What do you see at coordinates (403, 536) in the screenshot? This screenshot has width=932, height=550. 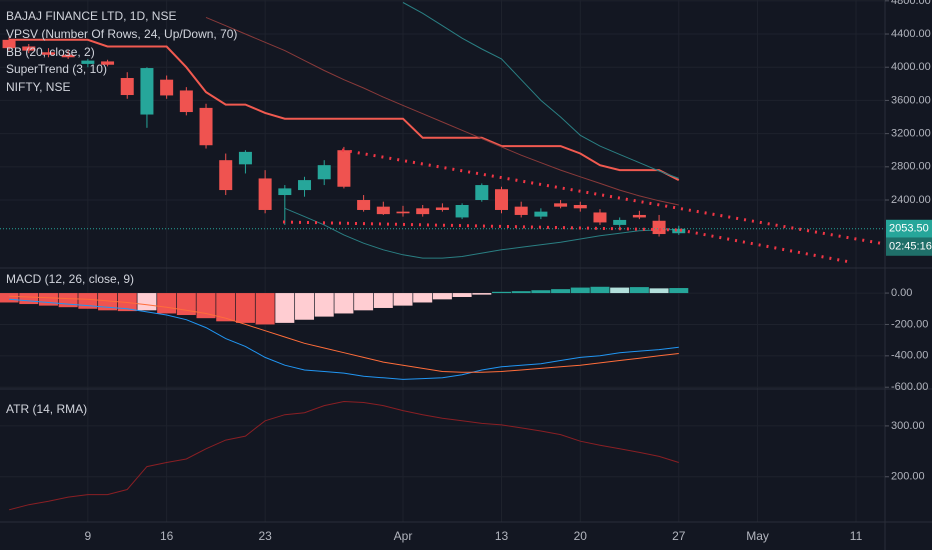 I see `x-tick-label: Apr` at bounding box center [403, 536].